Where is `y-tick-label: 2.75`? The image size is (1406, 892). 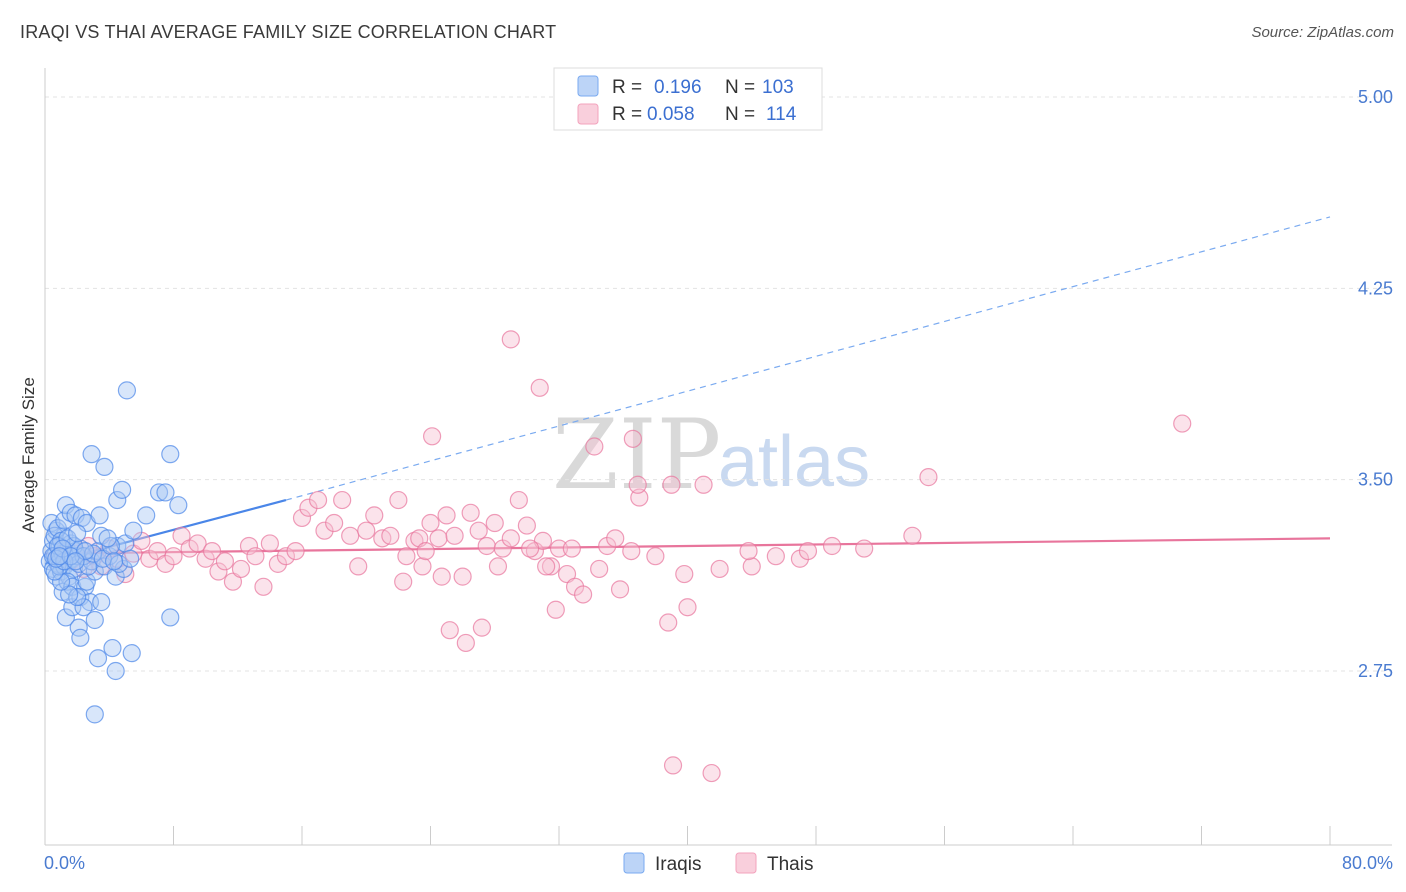
y-tick-label: 2.75 is located at coordinates (1375, 671).